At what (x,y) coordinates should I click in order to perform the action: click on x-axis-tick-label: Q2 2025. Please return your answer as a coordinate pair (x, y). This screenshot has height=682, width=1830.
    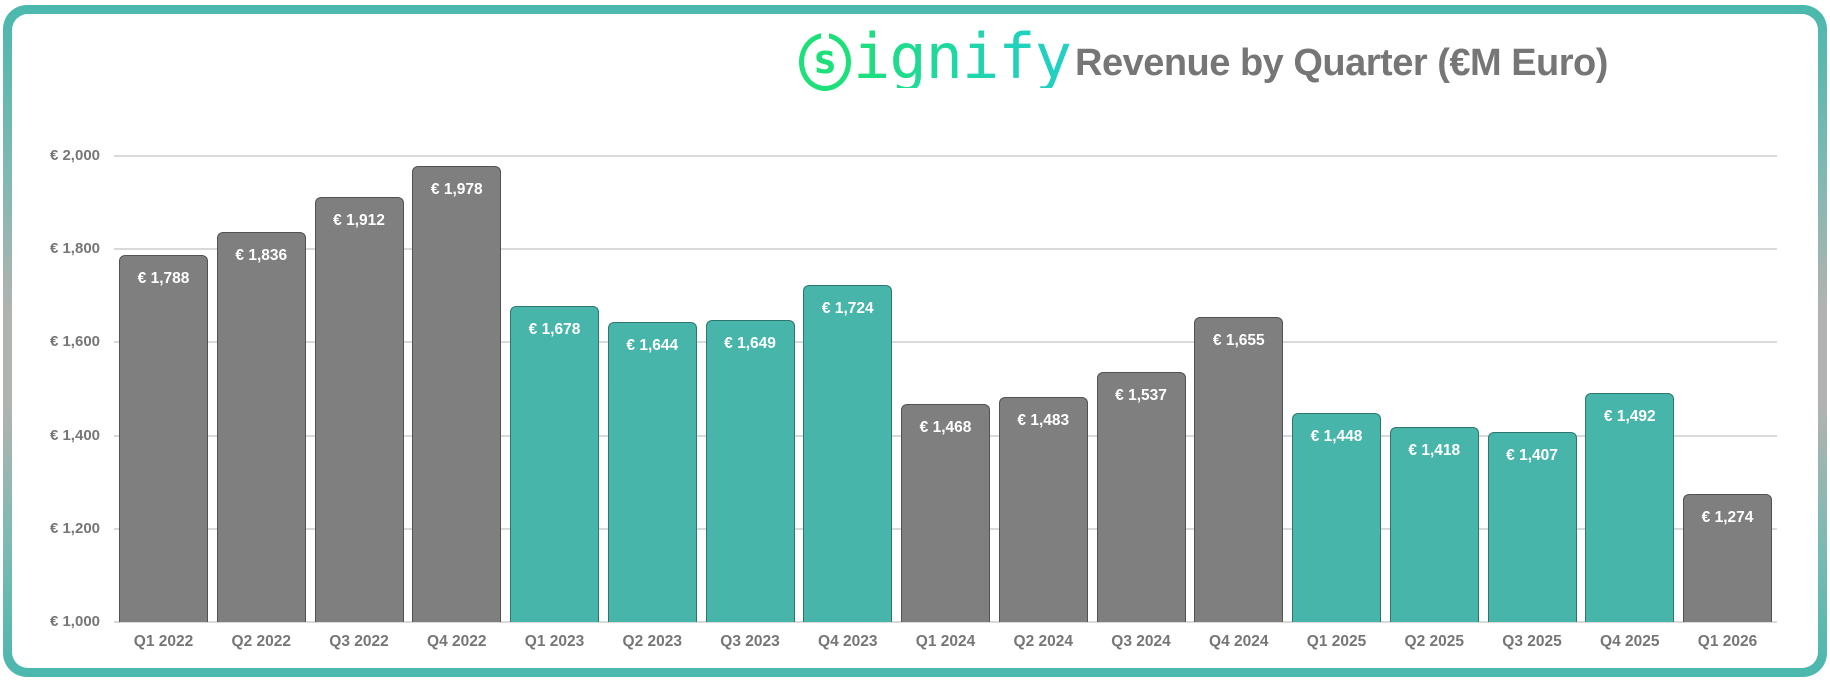
    Looking at the image, I should click on (1434, 641).